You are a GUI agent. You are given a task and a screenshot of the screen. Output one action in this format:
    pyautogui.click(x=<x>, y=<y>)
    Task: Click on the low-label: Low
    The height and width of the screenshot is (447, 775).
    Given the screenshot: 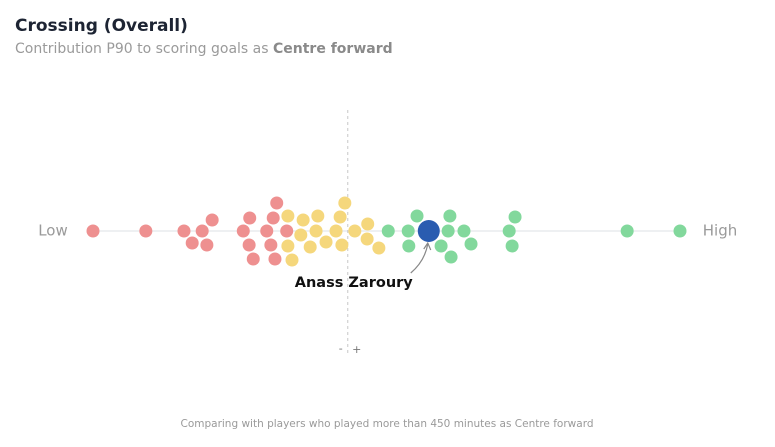 What is the action you would take?
    pyautogui.click(x=53, y=231)
    